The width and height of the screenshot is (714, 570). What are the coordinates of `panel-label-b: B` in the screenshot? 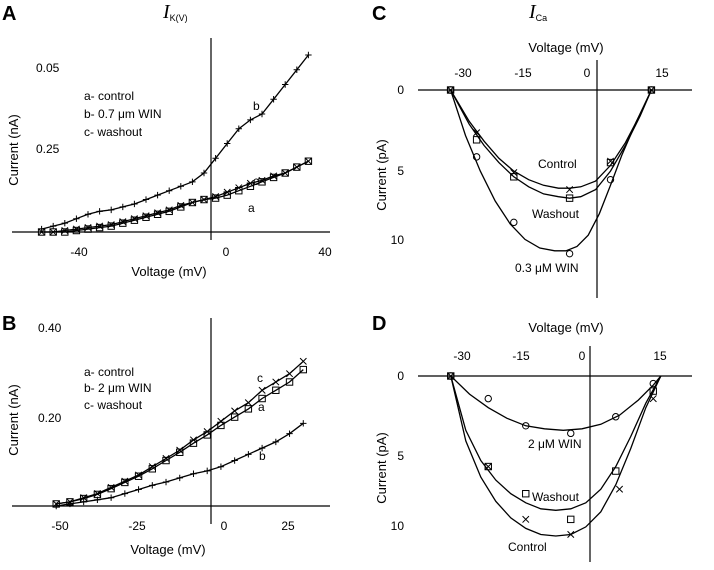 It's located at (9, 324).